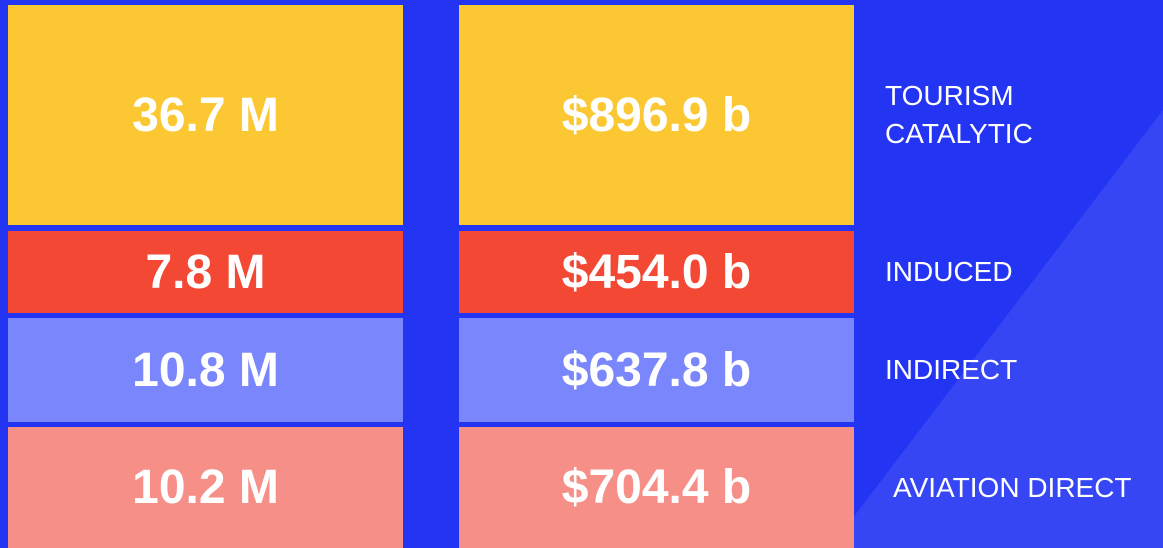  What do you see at coordinates (656, 272) in the screenshot?
I see `gdp-segment: $454.0 b` at bounding box center [656, 272].